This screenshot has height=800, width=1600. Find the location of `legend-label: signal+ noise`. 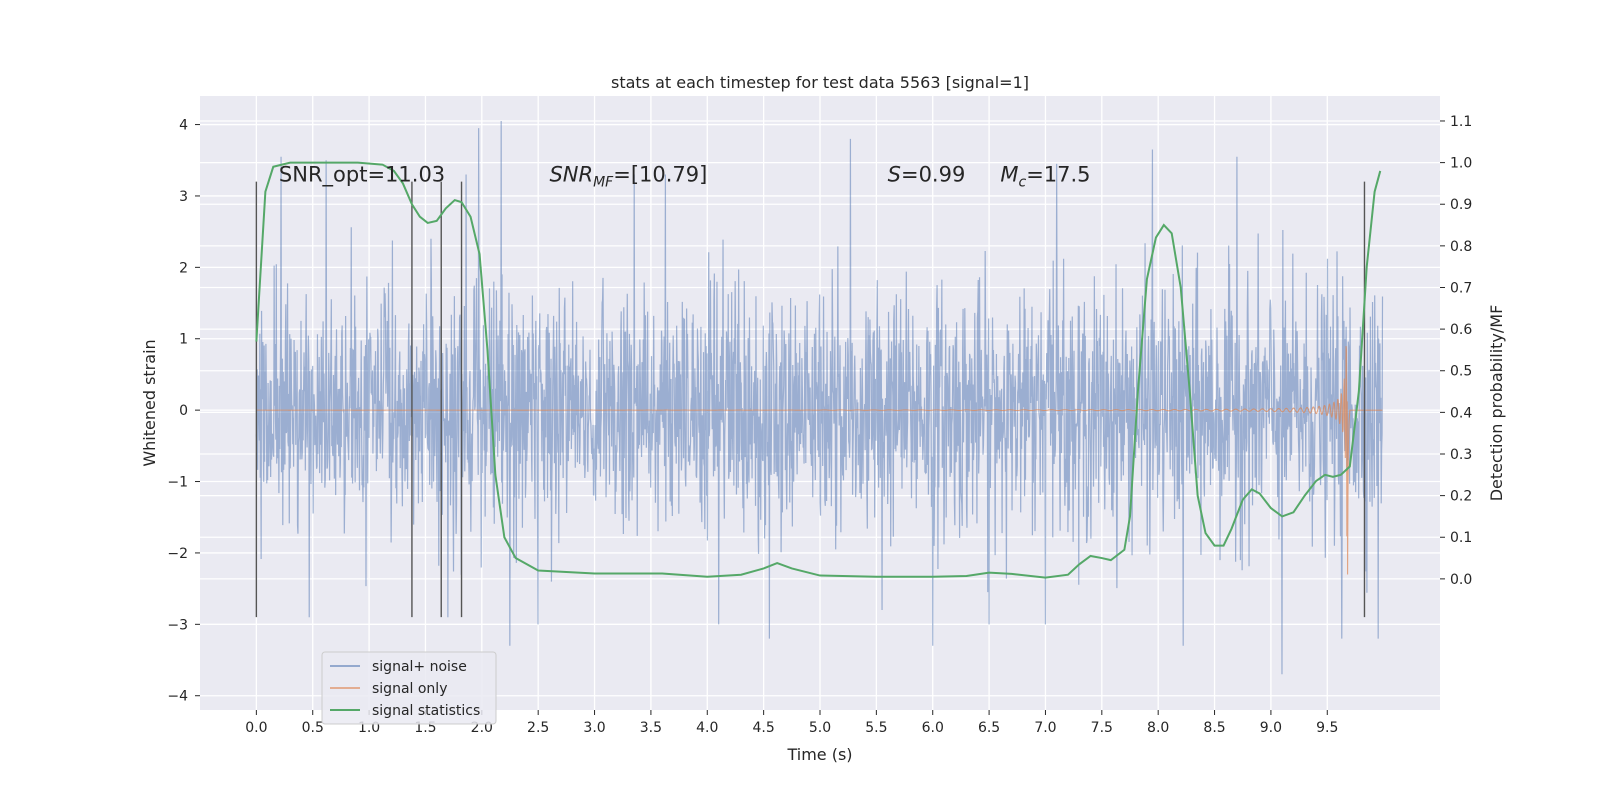

legend-label: signal+ noise is located at coordinates (419, 667).